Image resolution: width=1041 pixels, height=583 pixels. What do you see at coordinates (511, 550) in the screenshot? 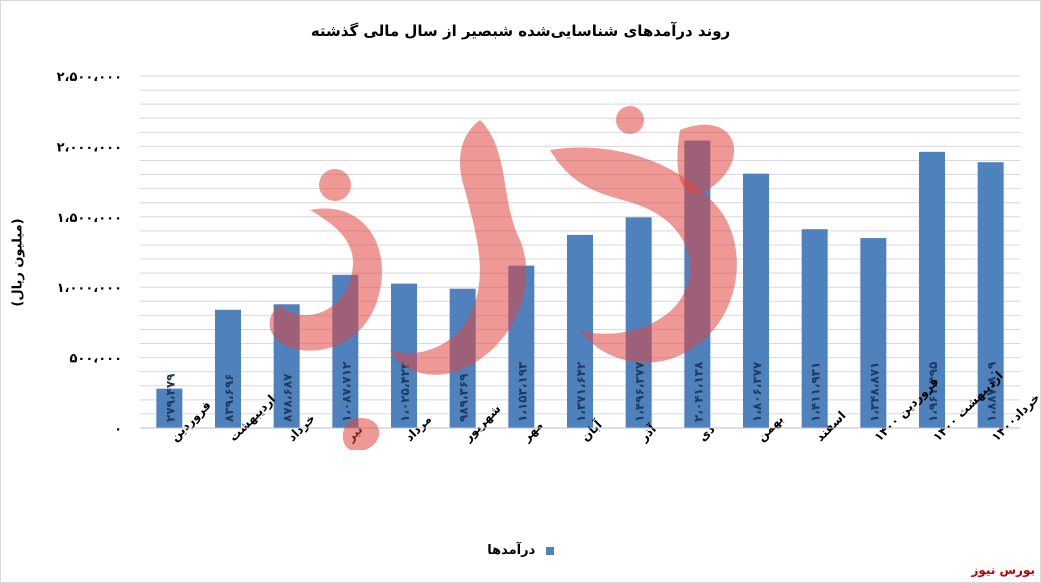
I see `legend-label: درآمدها` at bounding box center [511, 550].